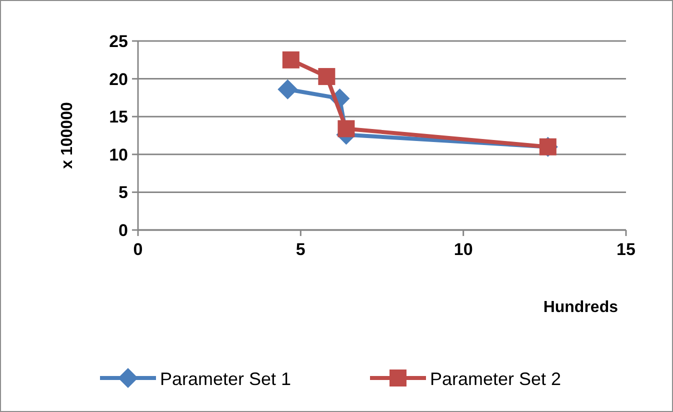 This screenshot has height=412, width=673. What do you see at coordinates (138, 249) in the screenshot?
I see `x-tick-label: 0` at bounding box center [138, 249].